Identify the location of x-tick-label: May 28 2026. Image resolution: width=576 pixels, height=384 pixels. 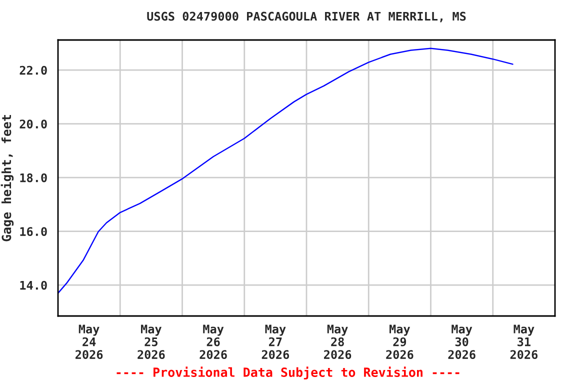
(338, 342).